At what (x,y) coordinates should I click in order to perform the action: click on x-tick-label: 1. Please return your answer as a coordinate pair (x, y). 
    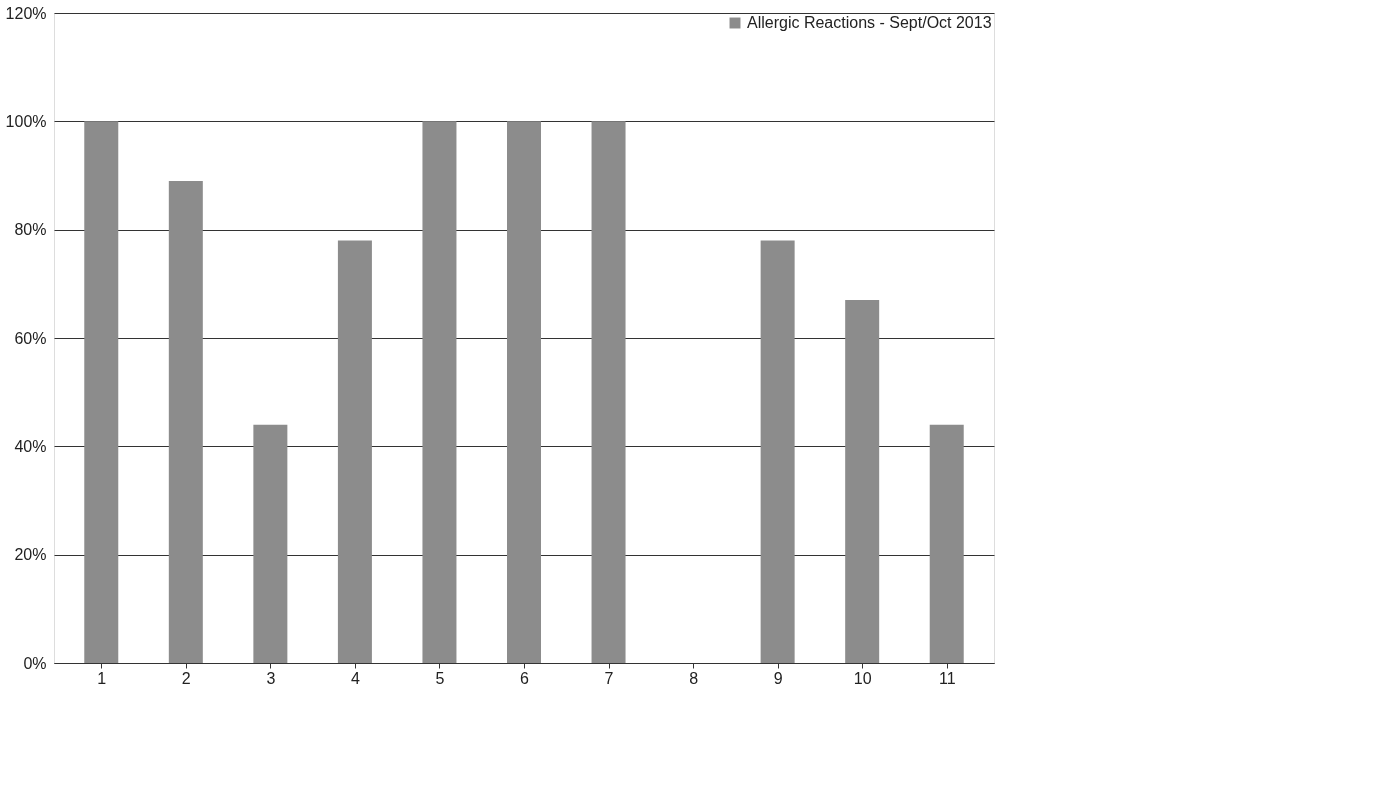
    Looking at the image, I should click on (102, 678).